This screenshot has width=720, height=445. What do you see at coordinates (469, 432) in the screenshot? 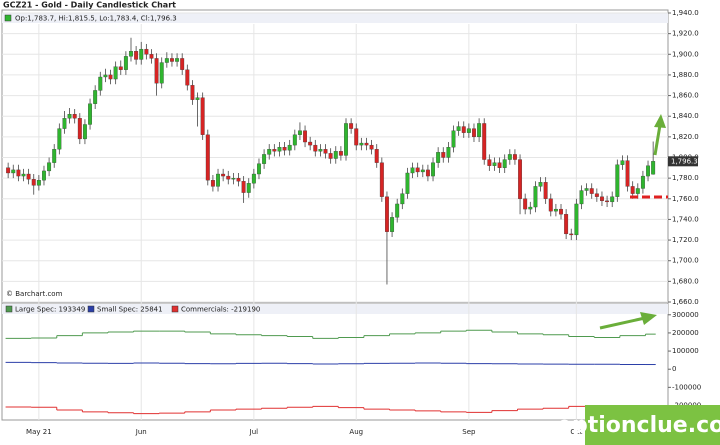
I see `x-tick-label: Sep` at bounding box center [469, 432].